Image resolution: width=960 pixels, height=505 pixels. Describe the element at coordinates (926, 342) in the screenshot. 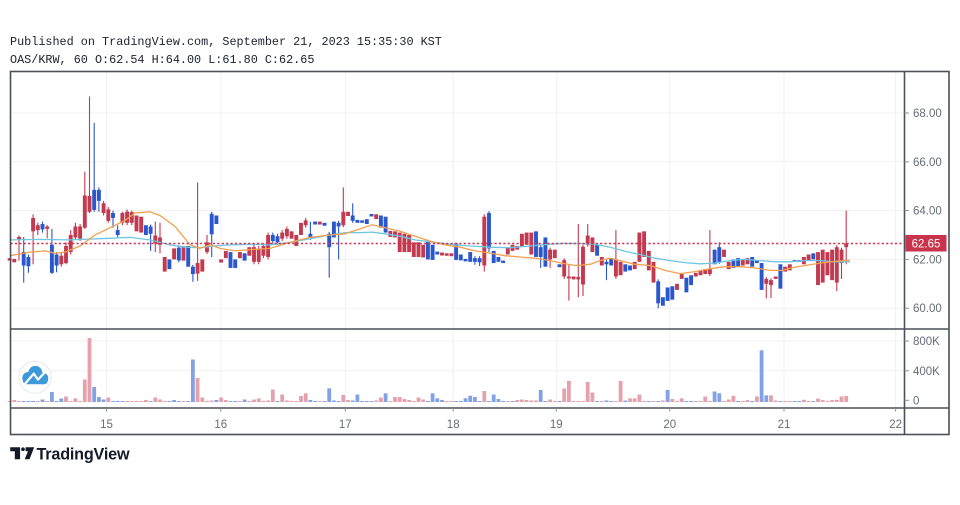

I see `svg-text: 800K` at that location.